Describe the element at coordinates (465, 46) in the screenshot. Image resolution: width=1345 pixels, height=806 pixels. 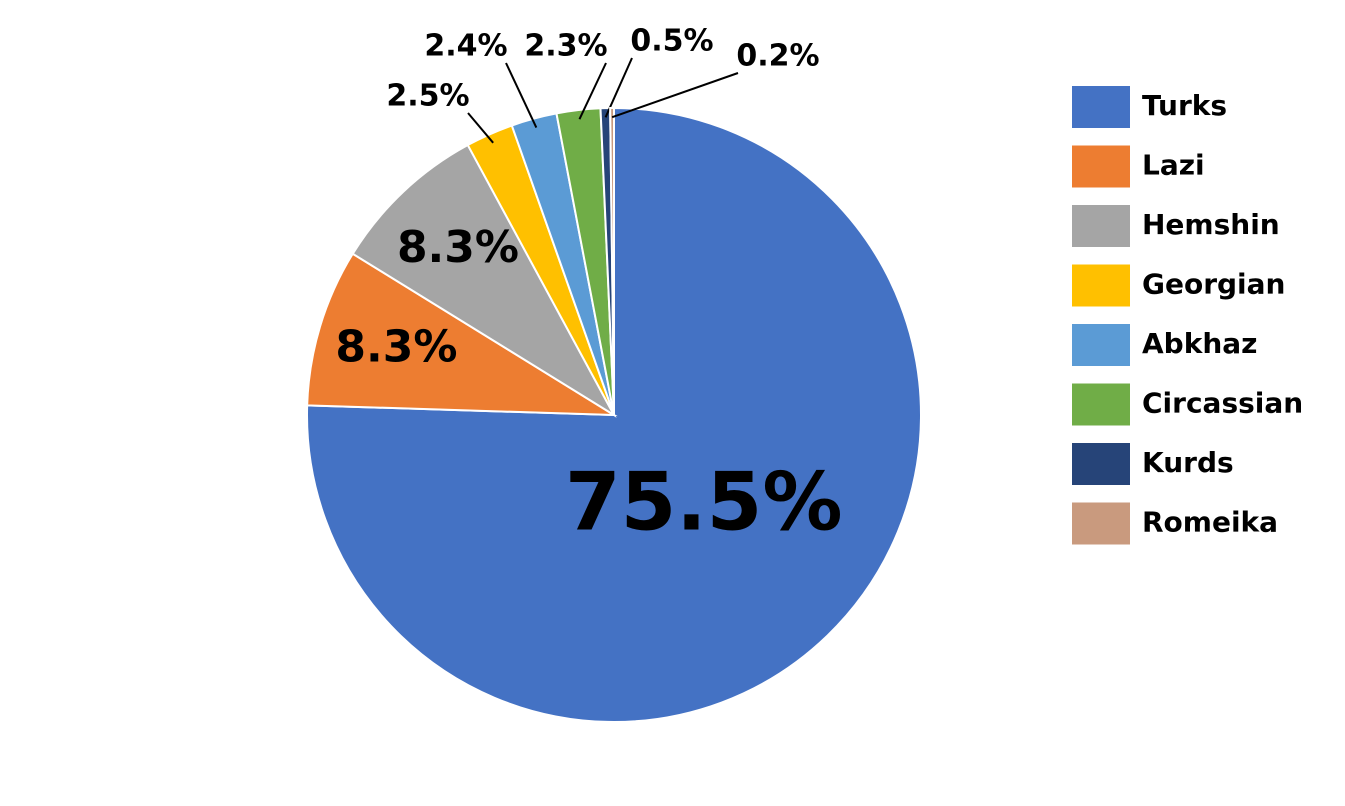
I see `value-label: 2.4%` at that location.